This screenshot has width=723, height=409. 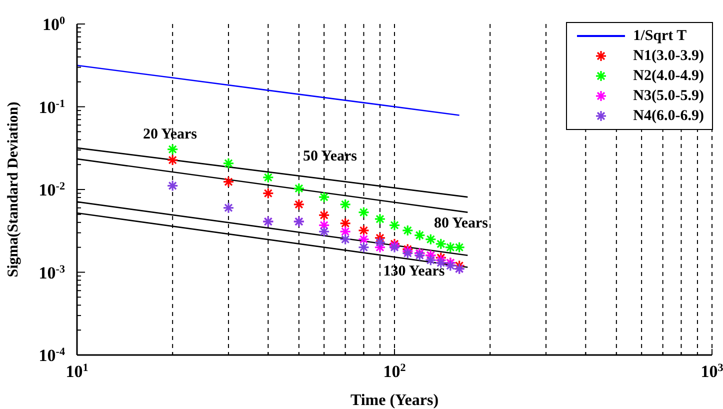 I want to click on y-axis-title: Sigma(Standard Deviation), so click(x=13, y=190).